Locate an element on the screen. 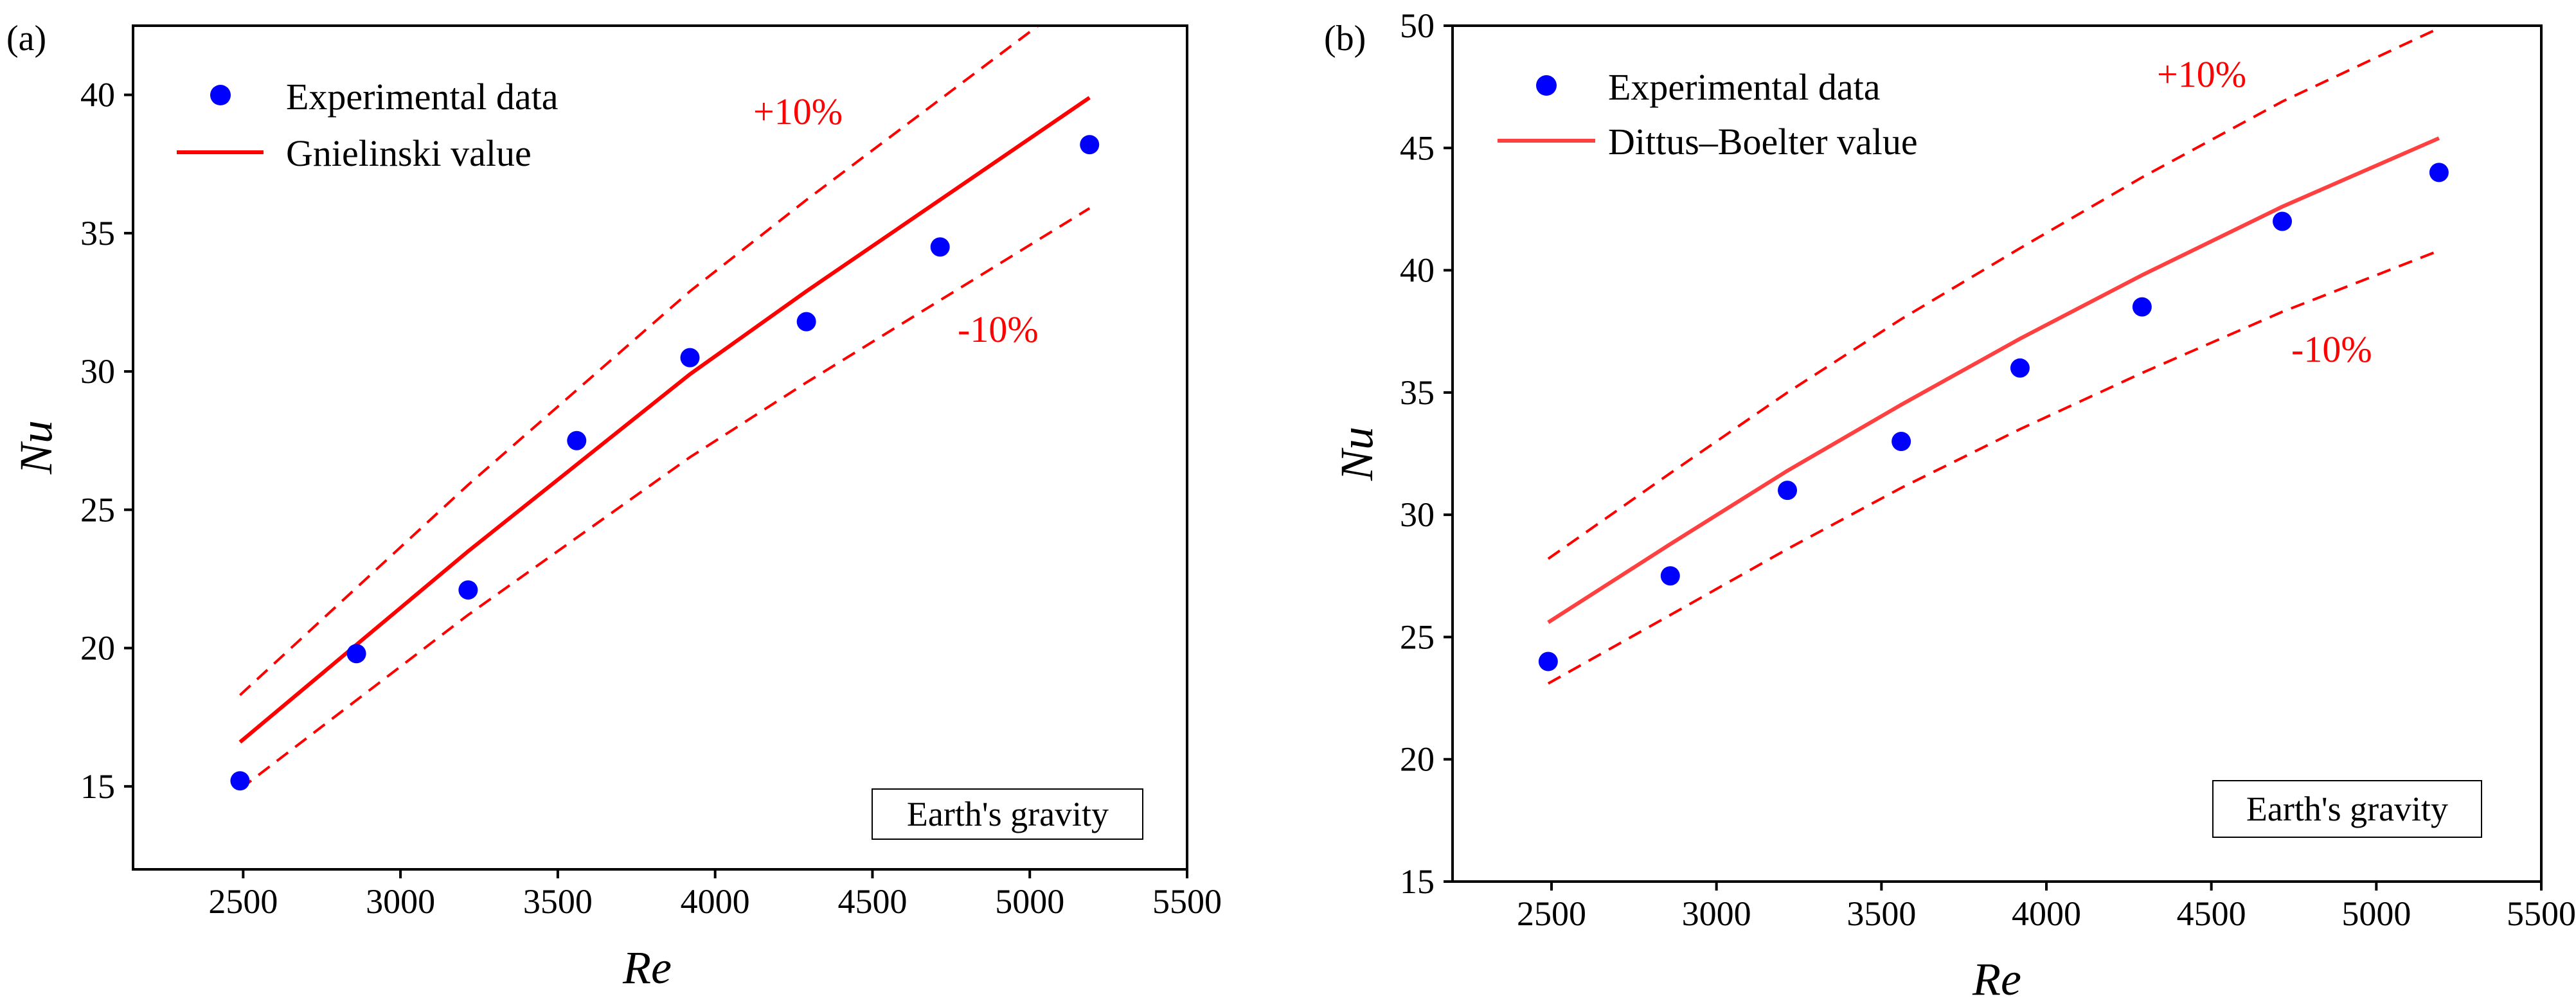 The height and width of the screenshot is (1003, 2576). panel-a-legend-label-experimental: Experimental data is located at coordinates (422, 97).